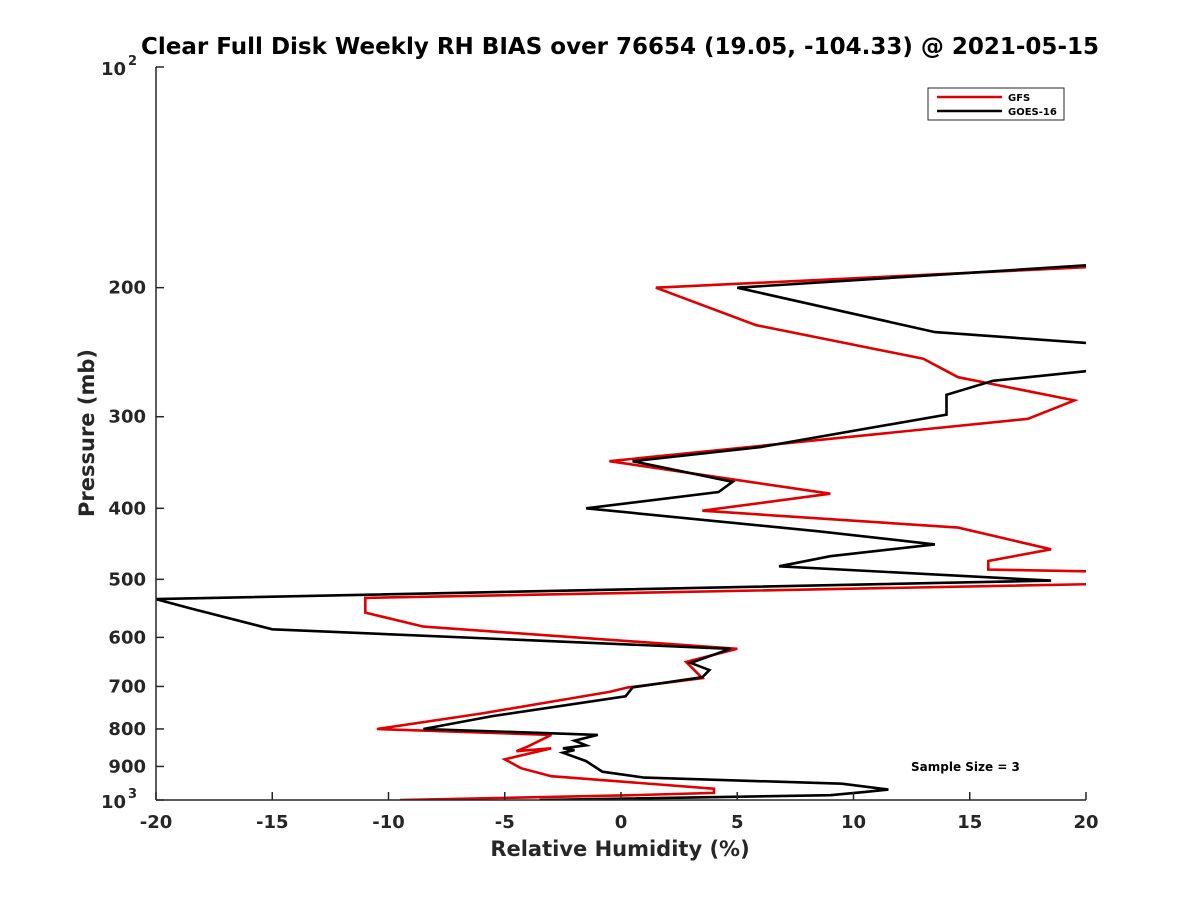 This screenshot has height=900, width=1200. What do you see at coordinates (1019, 98) in the screenshot?
I see `legend-label-gfs: GFS` at bounding box center [1019, 98].